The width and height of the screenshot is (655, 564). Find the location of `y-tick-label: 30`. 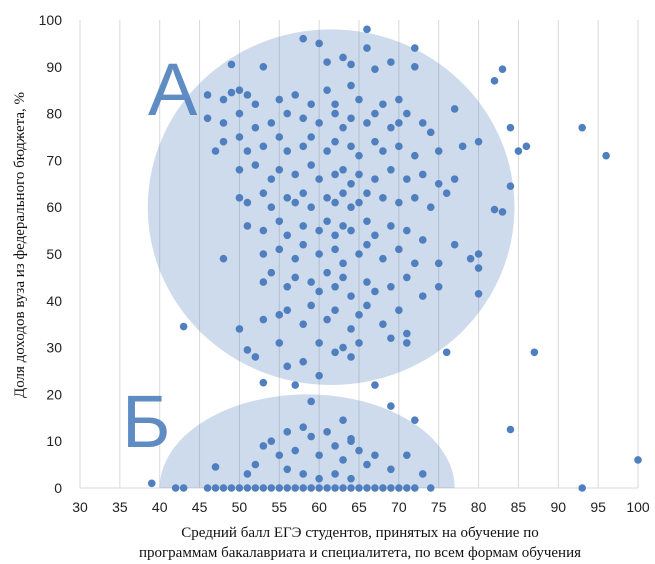

y-tick-label: 30 is located at coordinates (54, 348).